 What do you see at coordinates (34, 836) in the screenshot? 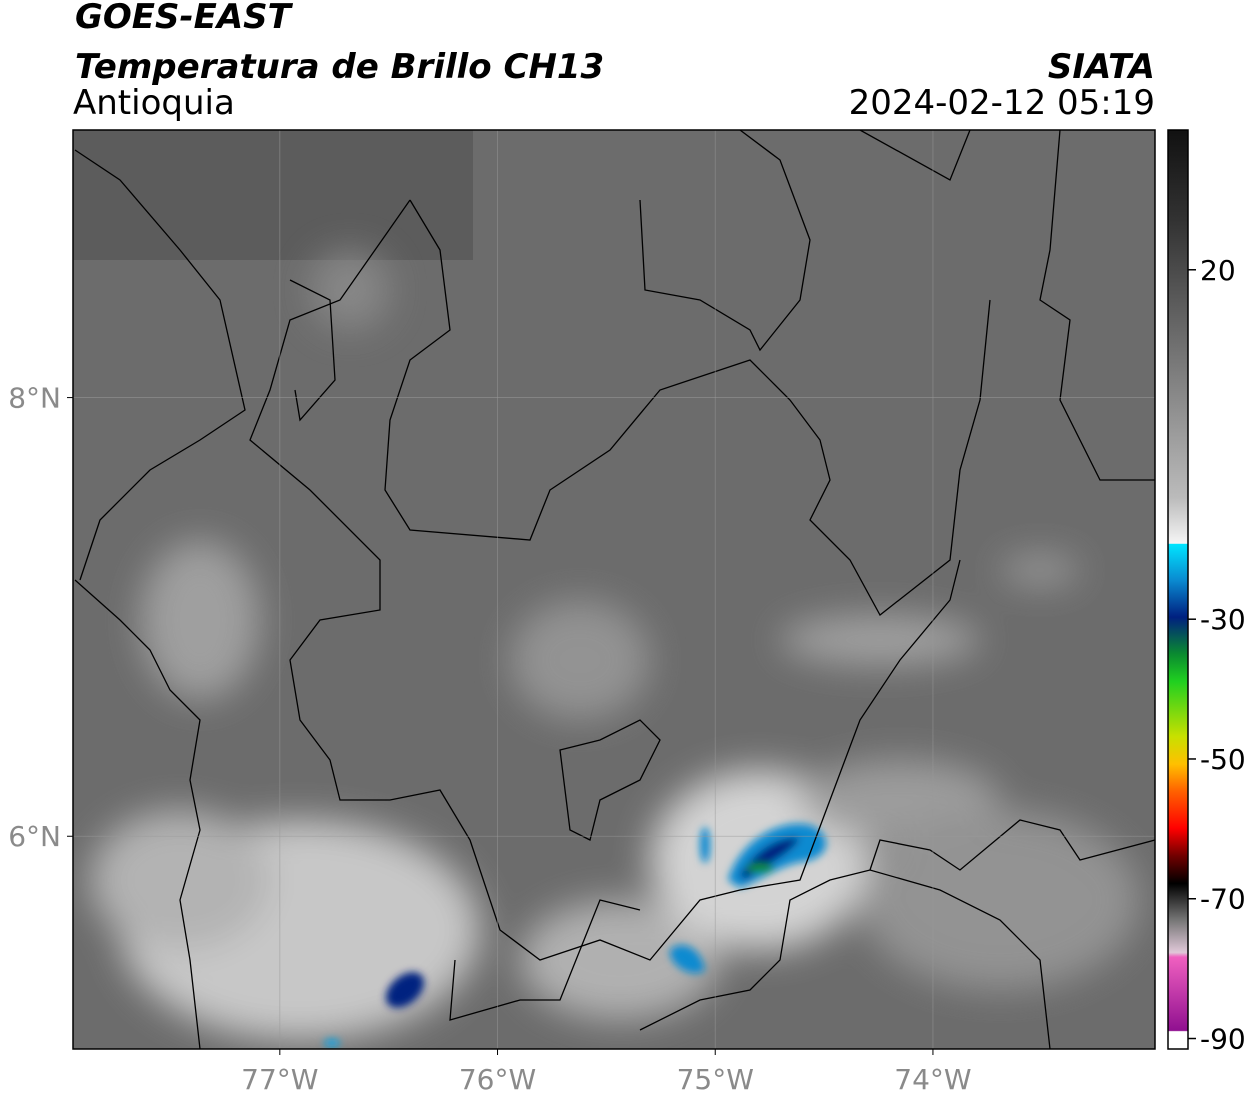
I see `lat-tick-label: 6°N` at bounding box center [34, 836].